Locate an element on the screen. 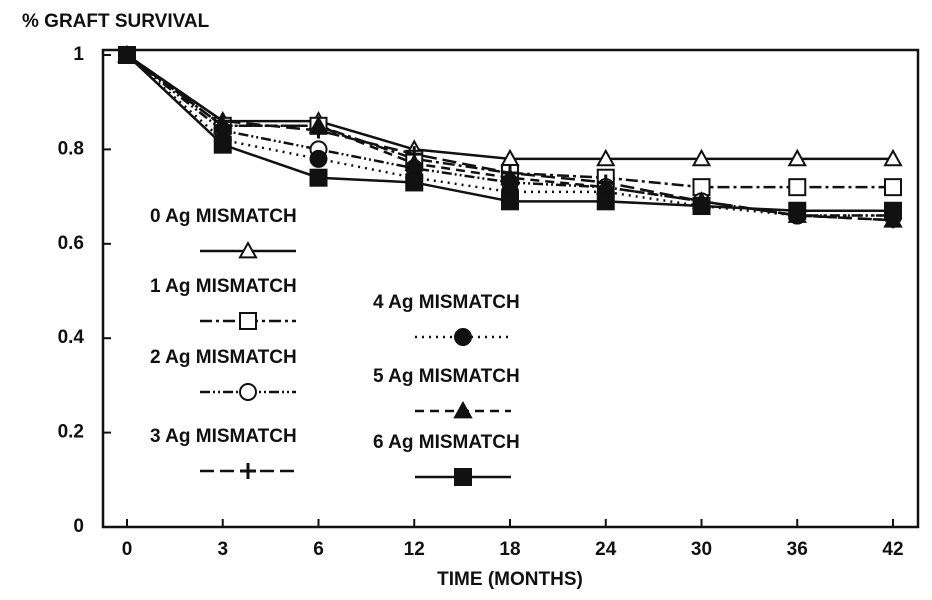 Image resolution: width=932 pixels, height=600 pixels. x-tick-label: 6 is located at coordinates (318, 549).